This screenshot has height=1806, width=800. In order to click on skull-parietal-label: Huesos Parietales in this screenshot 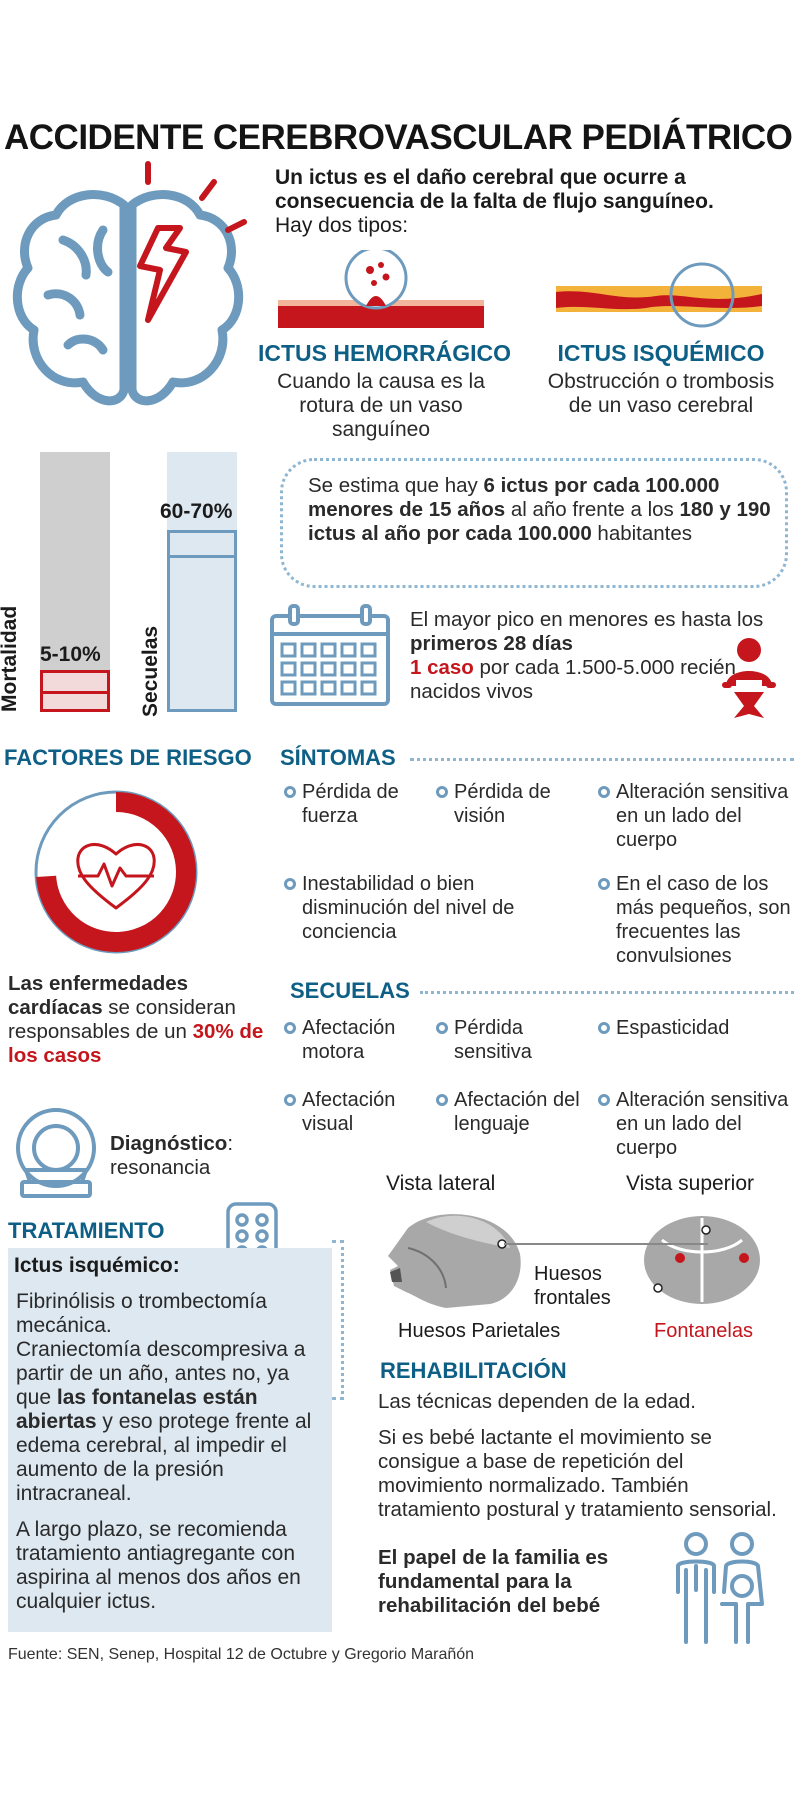, I will do `click(479, 1331)`.